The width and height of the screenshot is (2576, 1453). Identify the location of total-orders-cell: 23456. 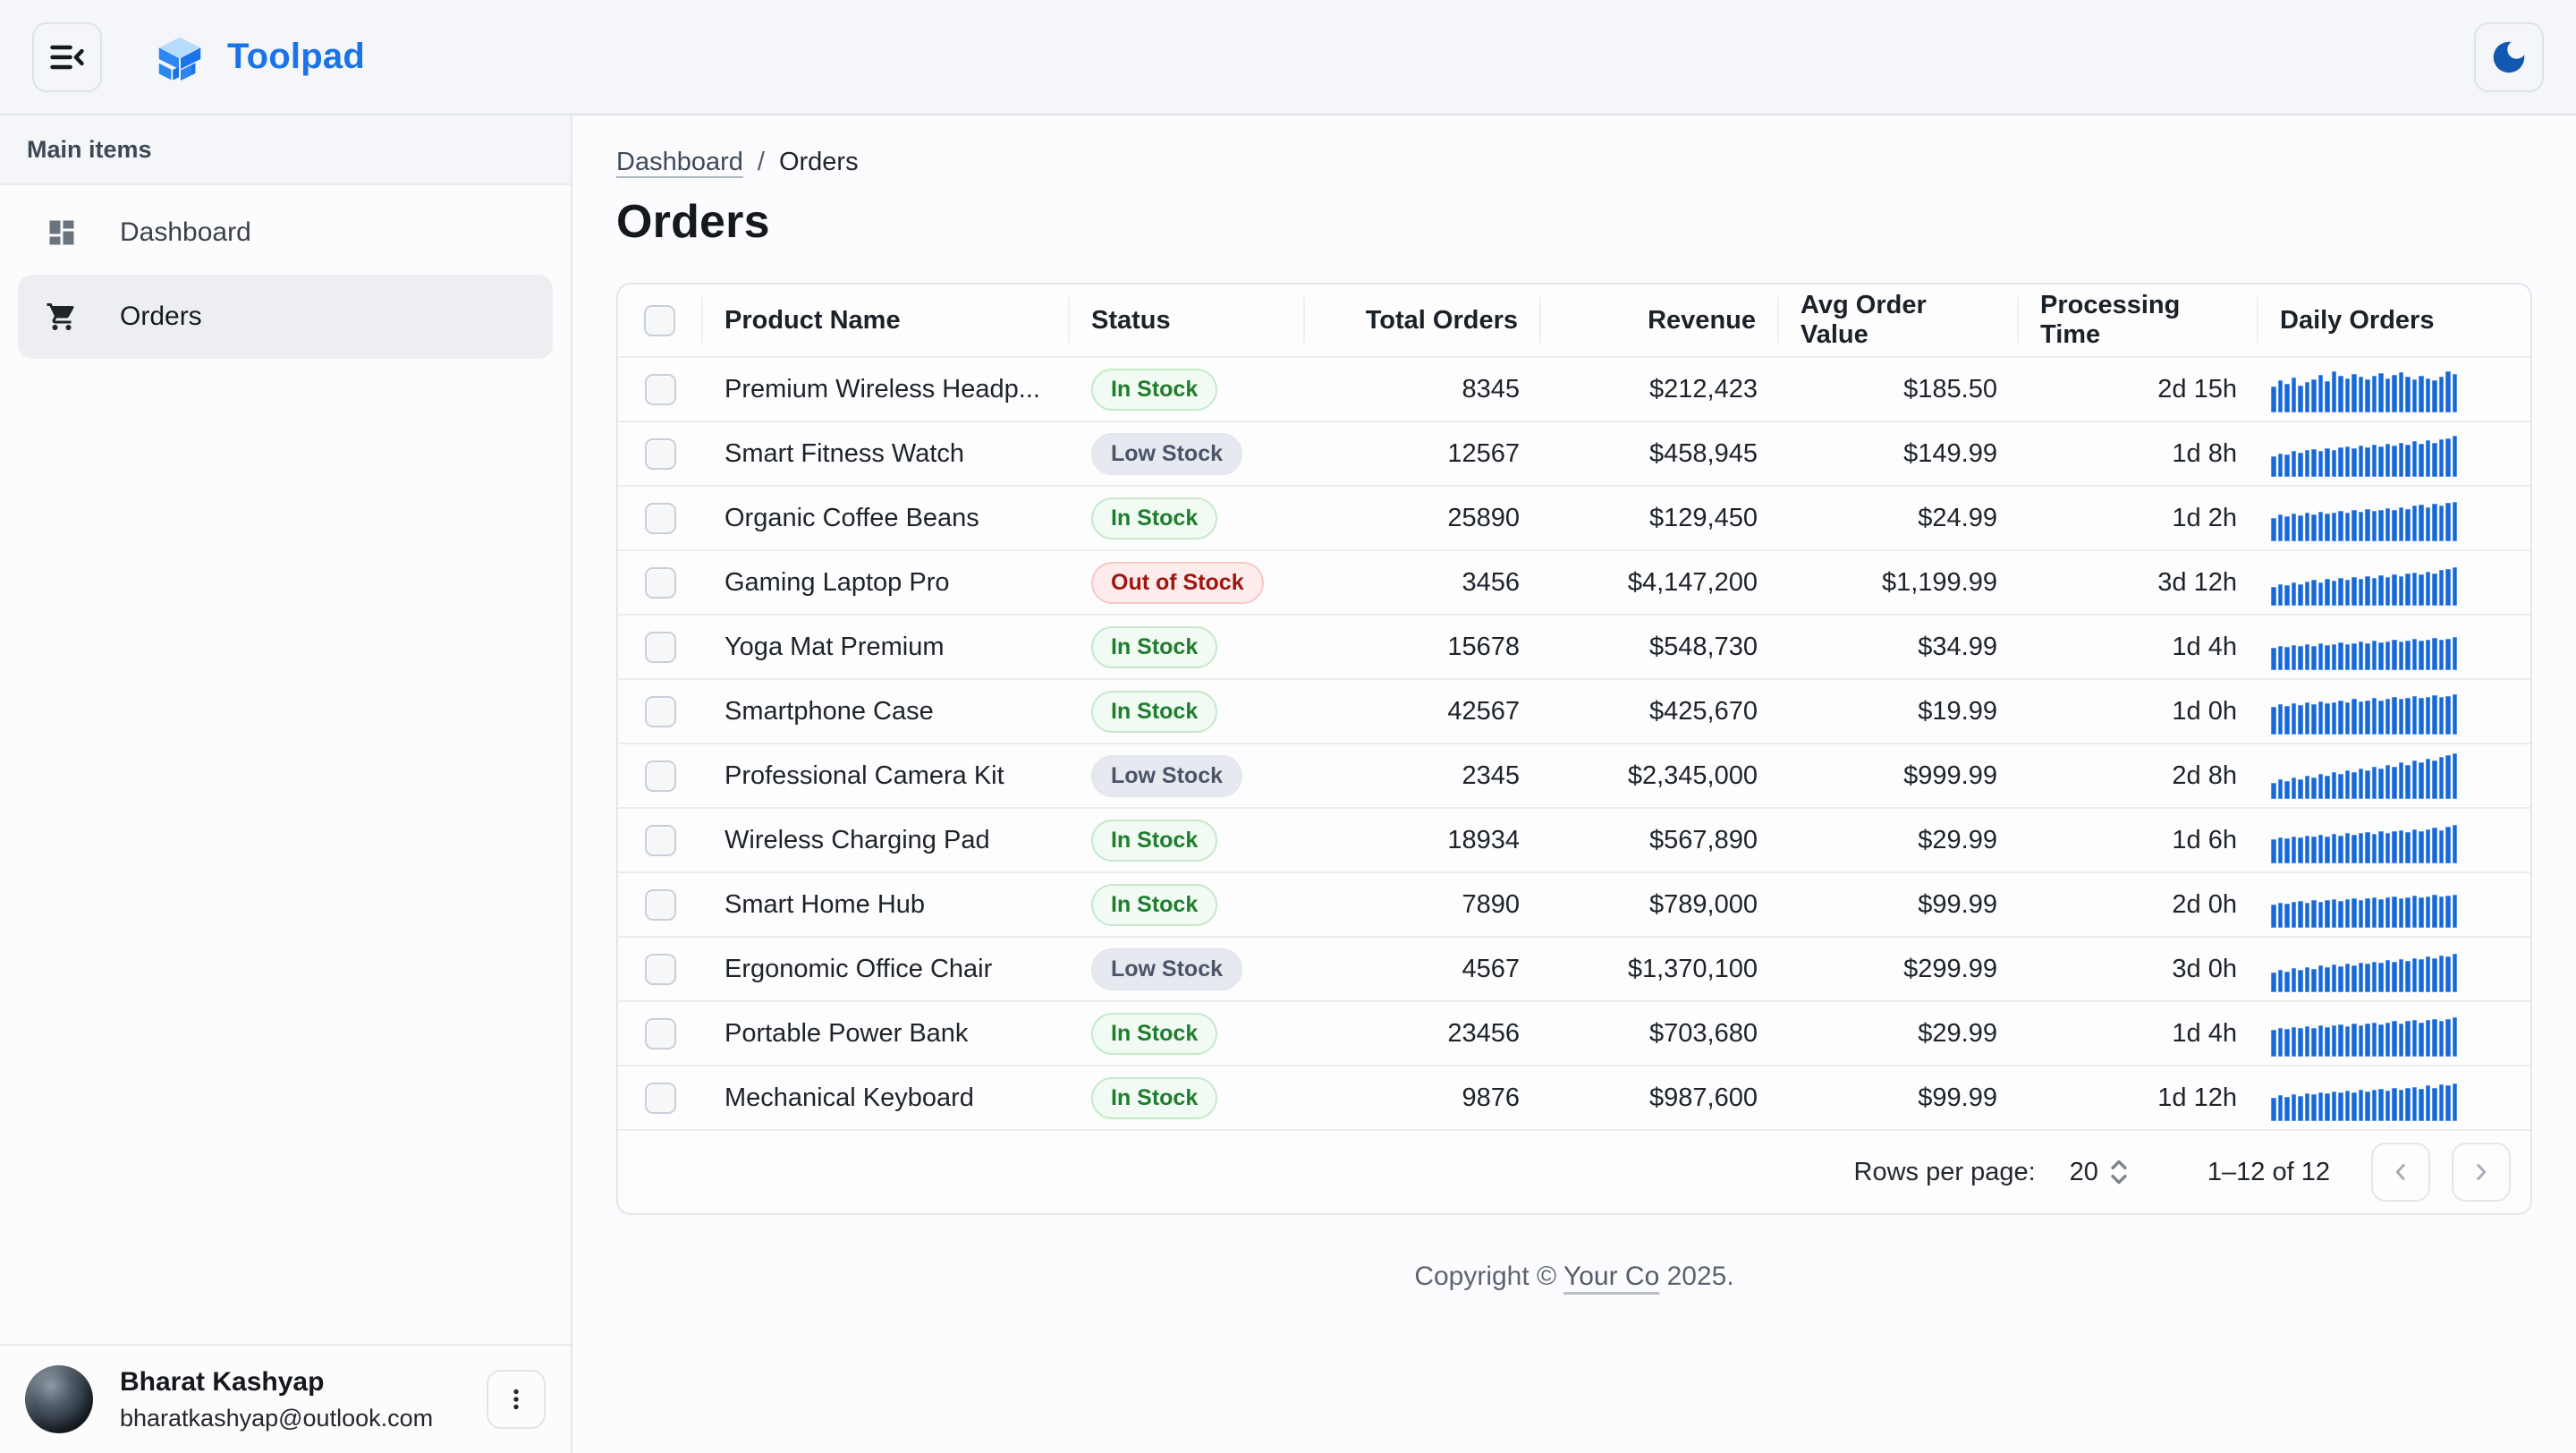
(1483, 1033).